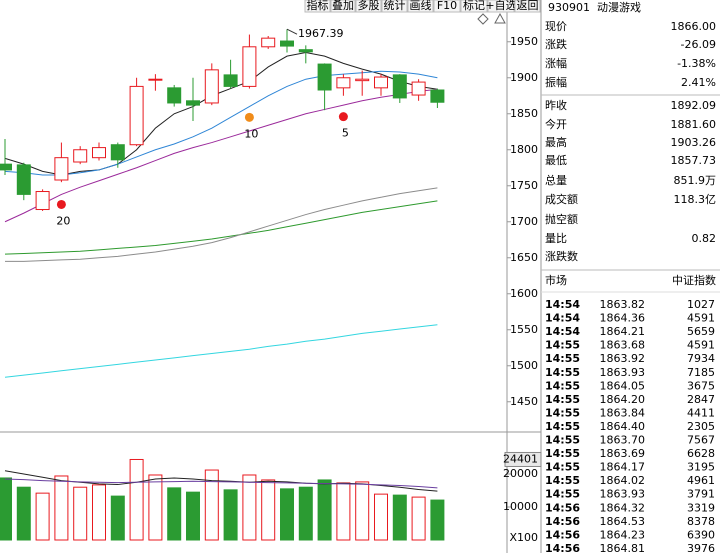  What do you see at coordinates (623, 345) in the screenshot?
I see `tick-price: 1863.68` at bounding box center [623, 345].